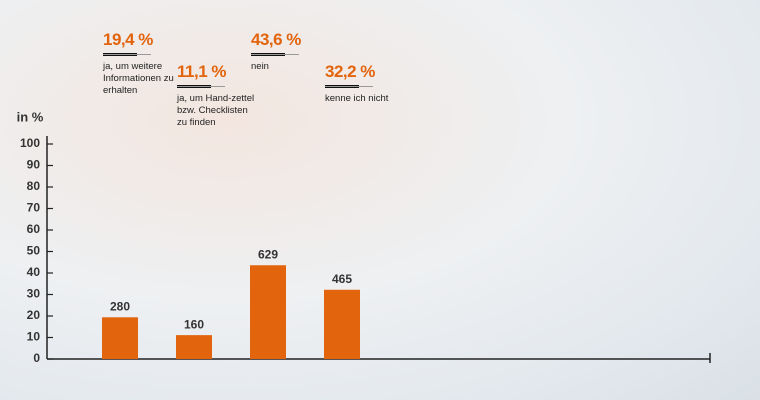 Image resolution: width=760 pixels, height=400 pixels. I want to click on y-tick-label: 70, so click(34, 208).